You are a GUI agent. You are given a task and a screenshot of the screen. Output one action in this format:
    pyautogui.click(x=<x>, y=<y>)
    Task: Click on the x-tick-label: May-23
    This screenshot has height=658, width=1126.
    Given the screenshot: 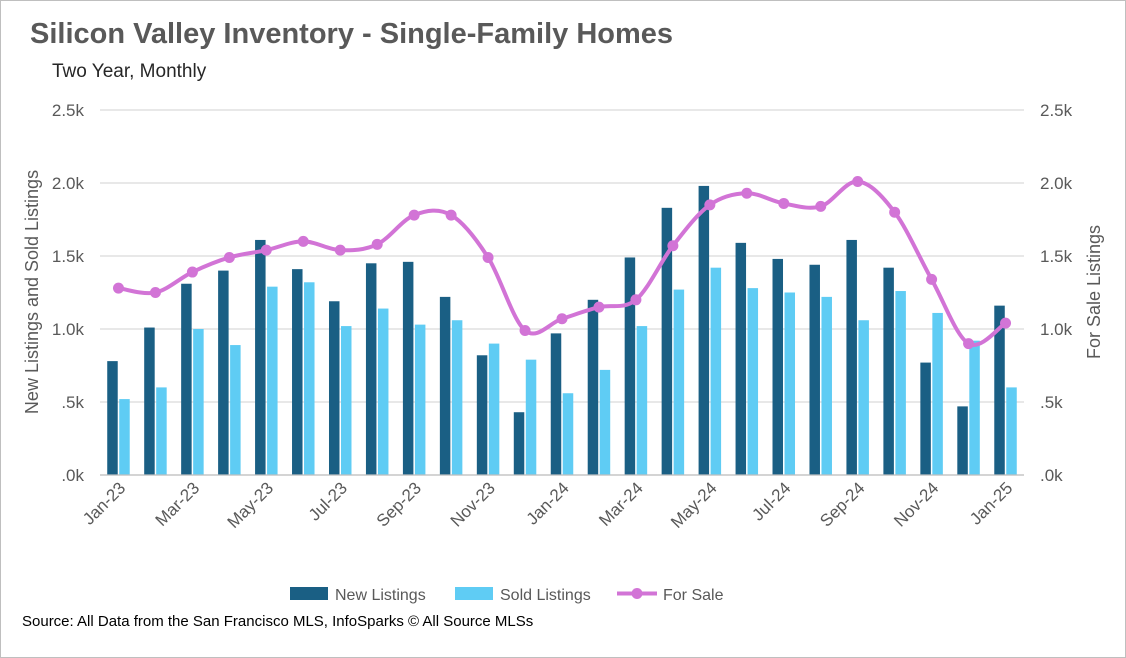 What is the action you would take?
    pyautogui.click(x=251, y=505)
    